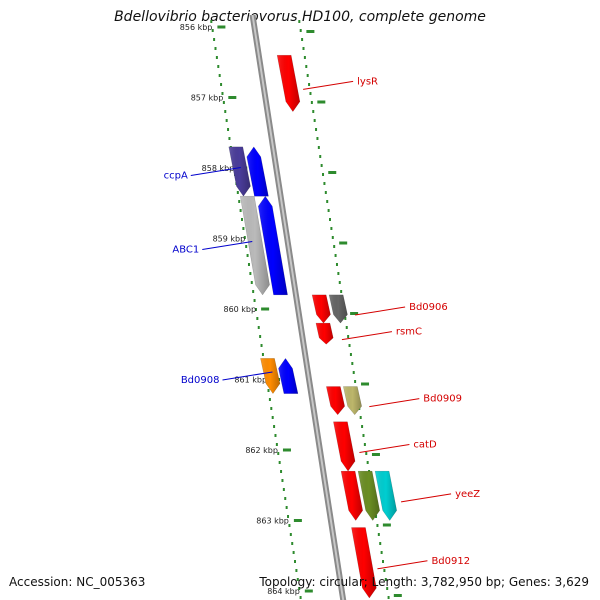 This screenshot has width=600, height=600. Describe the element at coordinates (364, 563) in the screenshot. I see `gene-Bd0912` at that location.